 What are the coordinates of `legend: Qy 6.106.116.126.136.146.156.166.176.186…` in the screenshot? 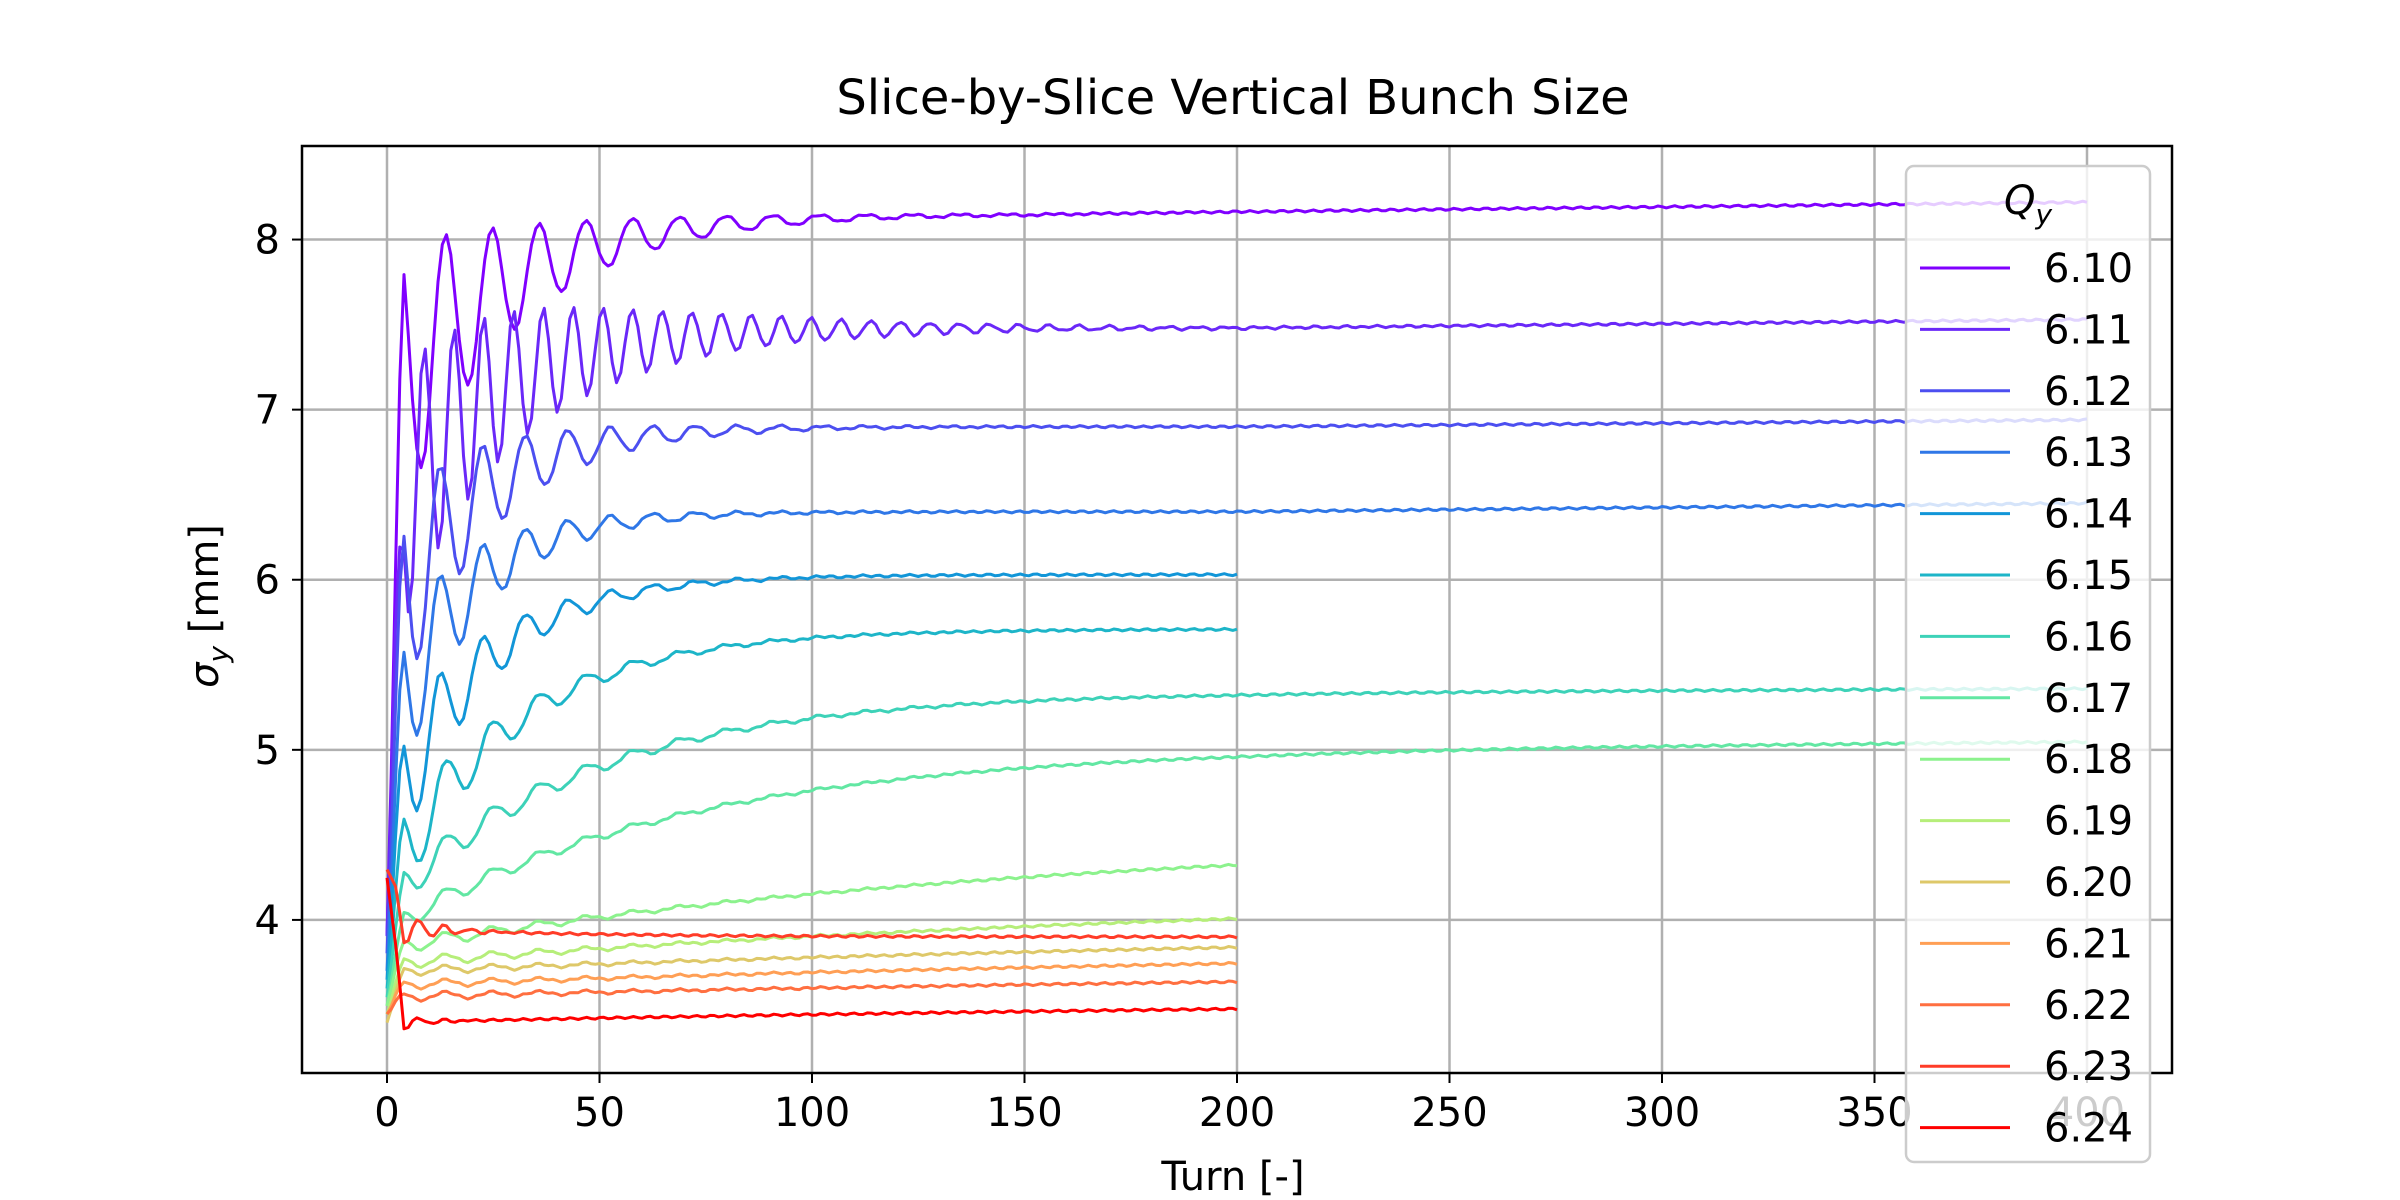 It's located at (2028, 664).